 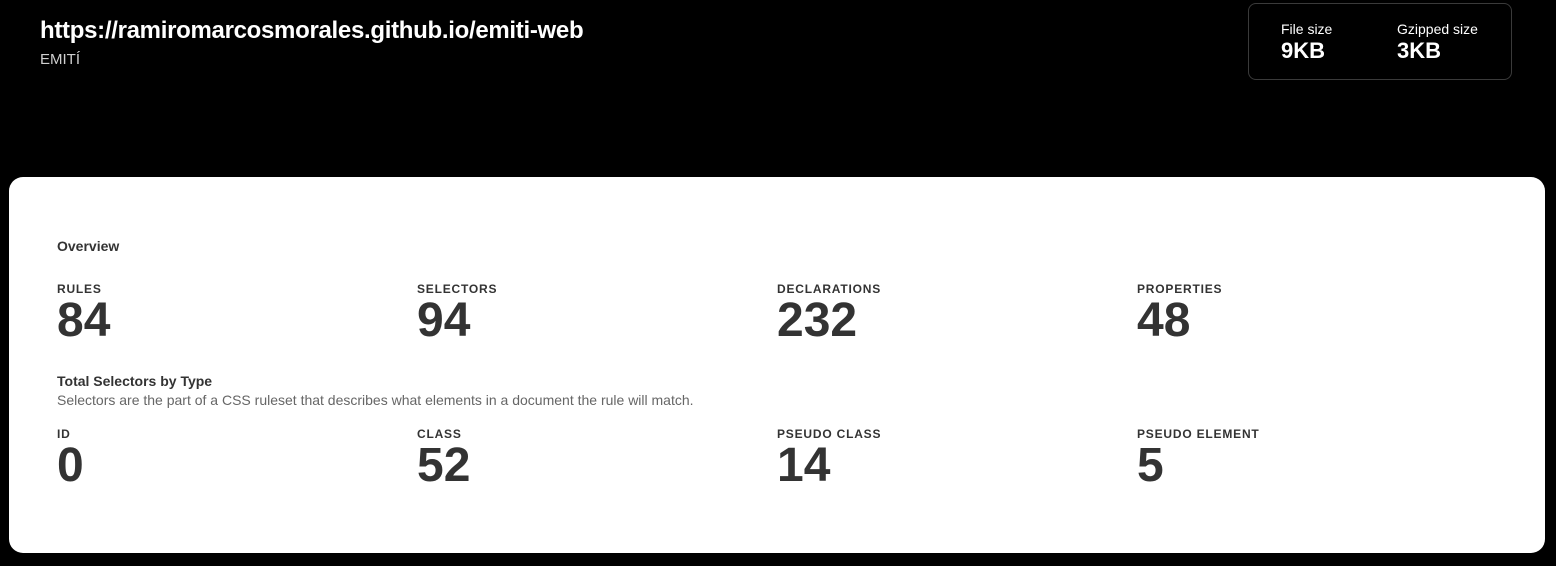 I want to click on stat-class-selectors: CLASS 52, so click(x=443, y=459).